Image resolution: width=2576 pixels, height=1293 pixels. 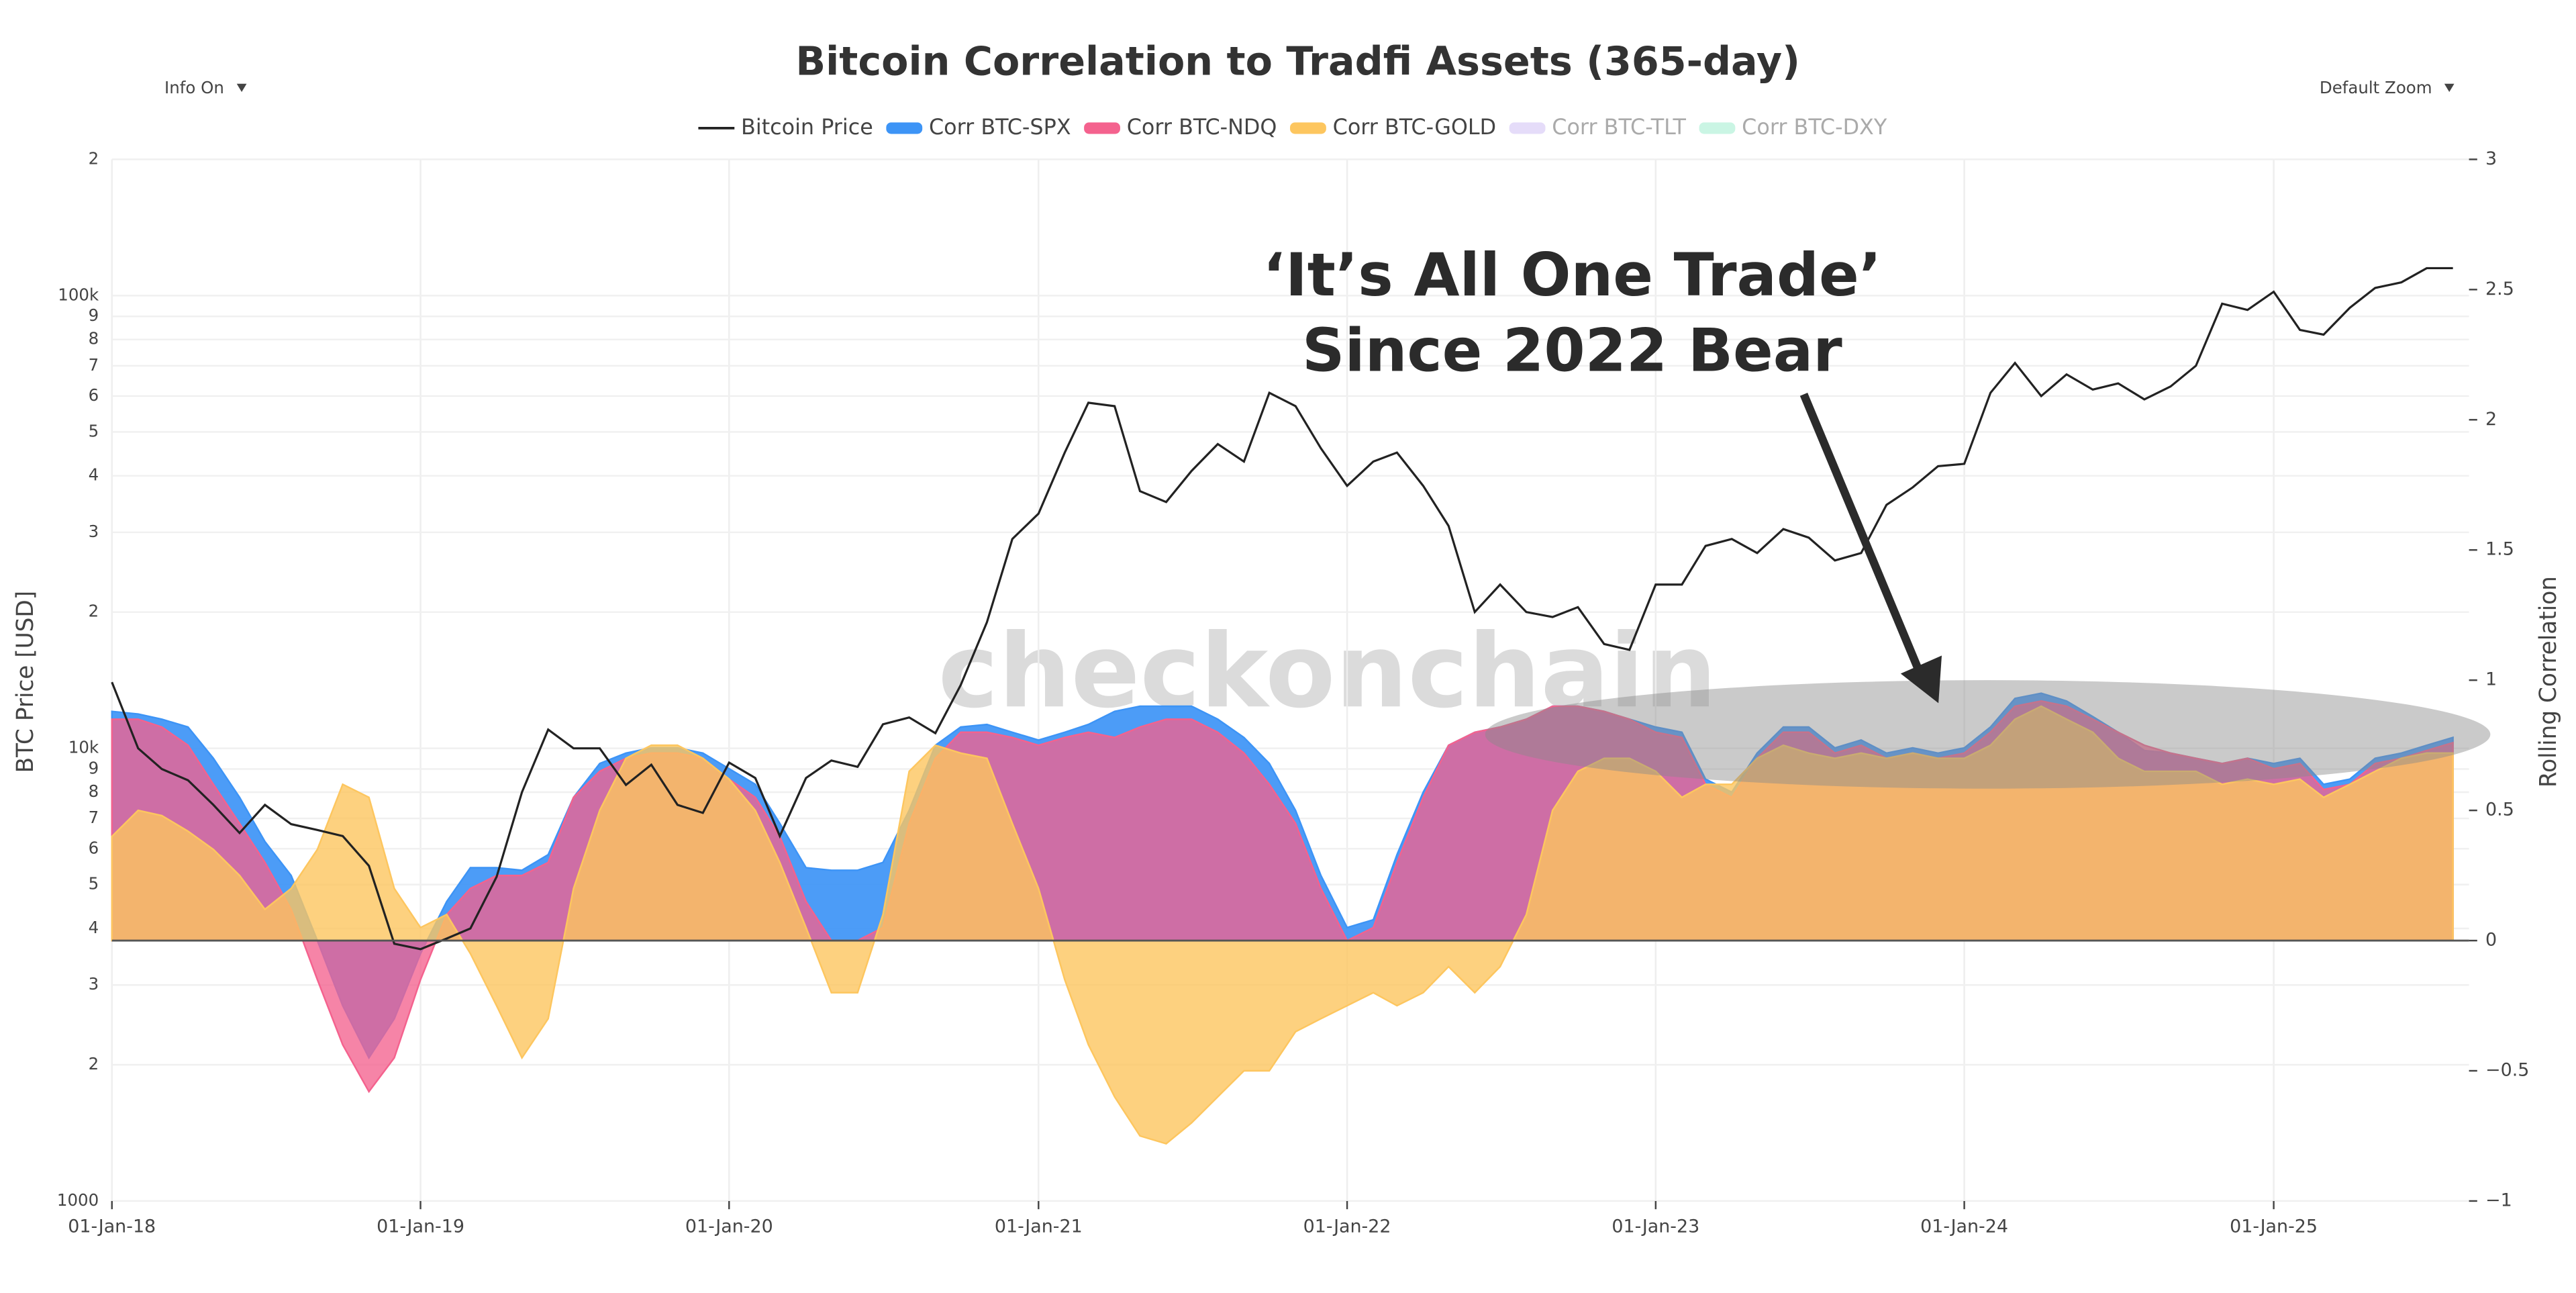 What do you see at coordinates (1861, 532) in the screenshot?
I see `annotation-arrow` at bounding box center [1861, 532].